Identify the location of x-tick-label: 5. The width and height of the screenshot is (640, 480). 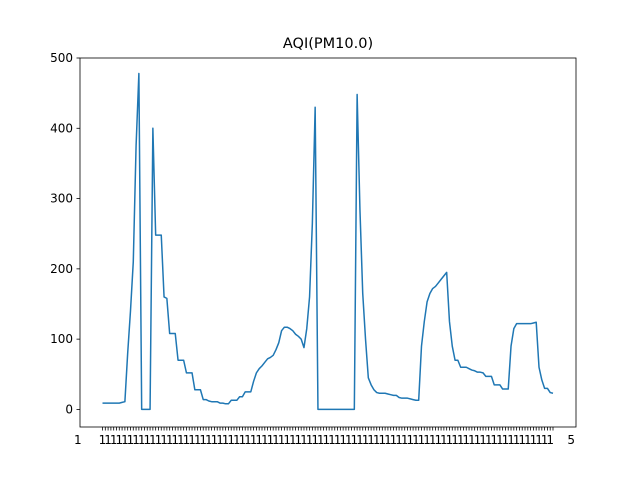
(571, 440).